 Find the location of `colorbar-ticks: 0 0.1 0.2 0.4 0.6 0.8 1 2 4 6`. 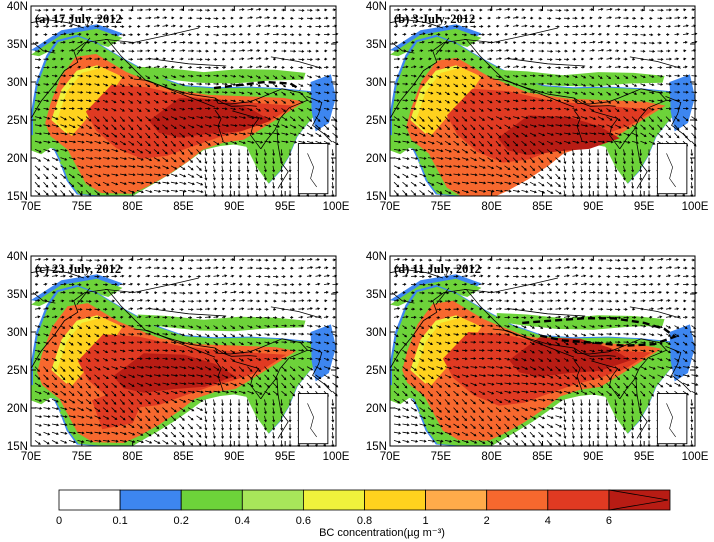

colorbar-ticks: 0 0.1 0.2 0.4 0.6 0.8 1 2 4 6 is located at coordinates (334, 521).